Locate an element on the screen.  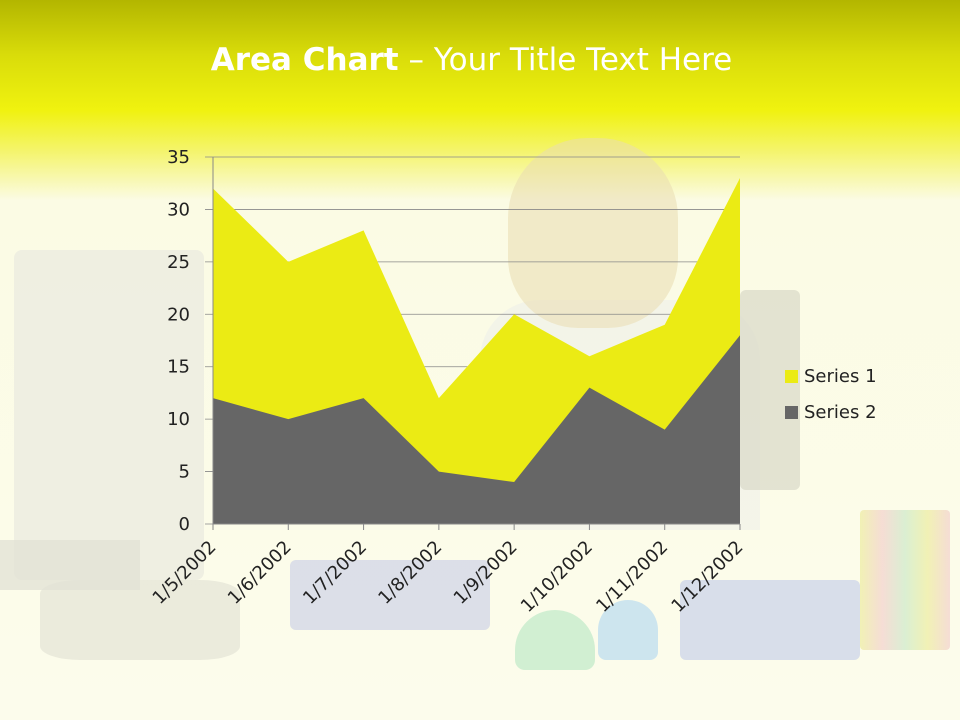
x-tick-label: 1/6/2002 is located at coordinates (260, 573).